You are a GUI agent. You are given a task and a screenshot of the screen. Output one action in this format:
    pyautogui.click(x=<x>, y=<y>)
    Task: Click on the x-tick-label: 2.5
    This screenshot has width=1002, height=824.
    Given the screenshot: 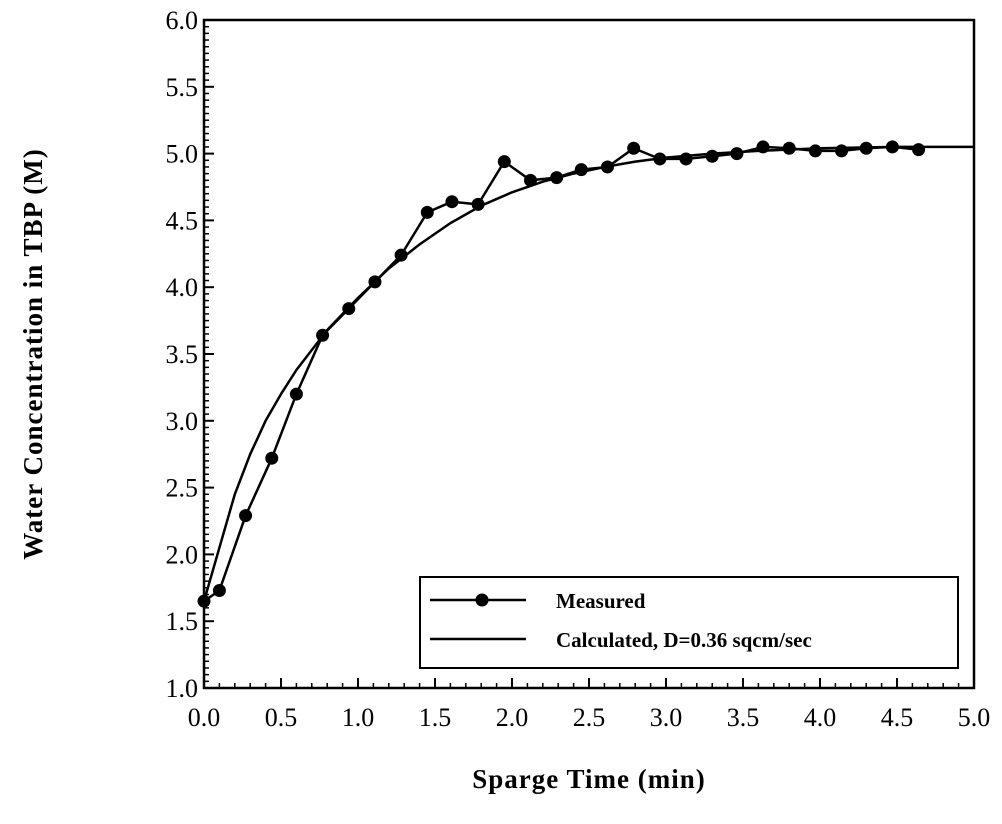 What is the action you would take?
    pyautogui.click(x=589, y=717)
    